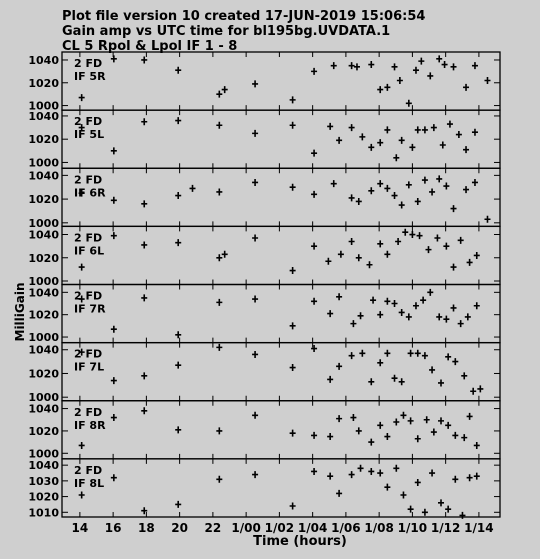 This screenshot has width=540, height=559. Describe the element at coordinates (378, 528) in the screenshot. I see `x-tick-label: 1/08` at that location.